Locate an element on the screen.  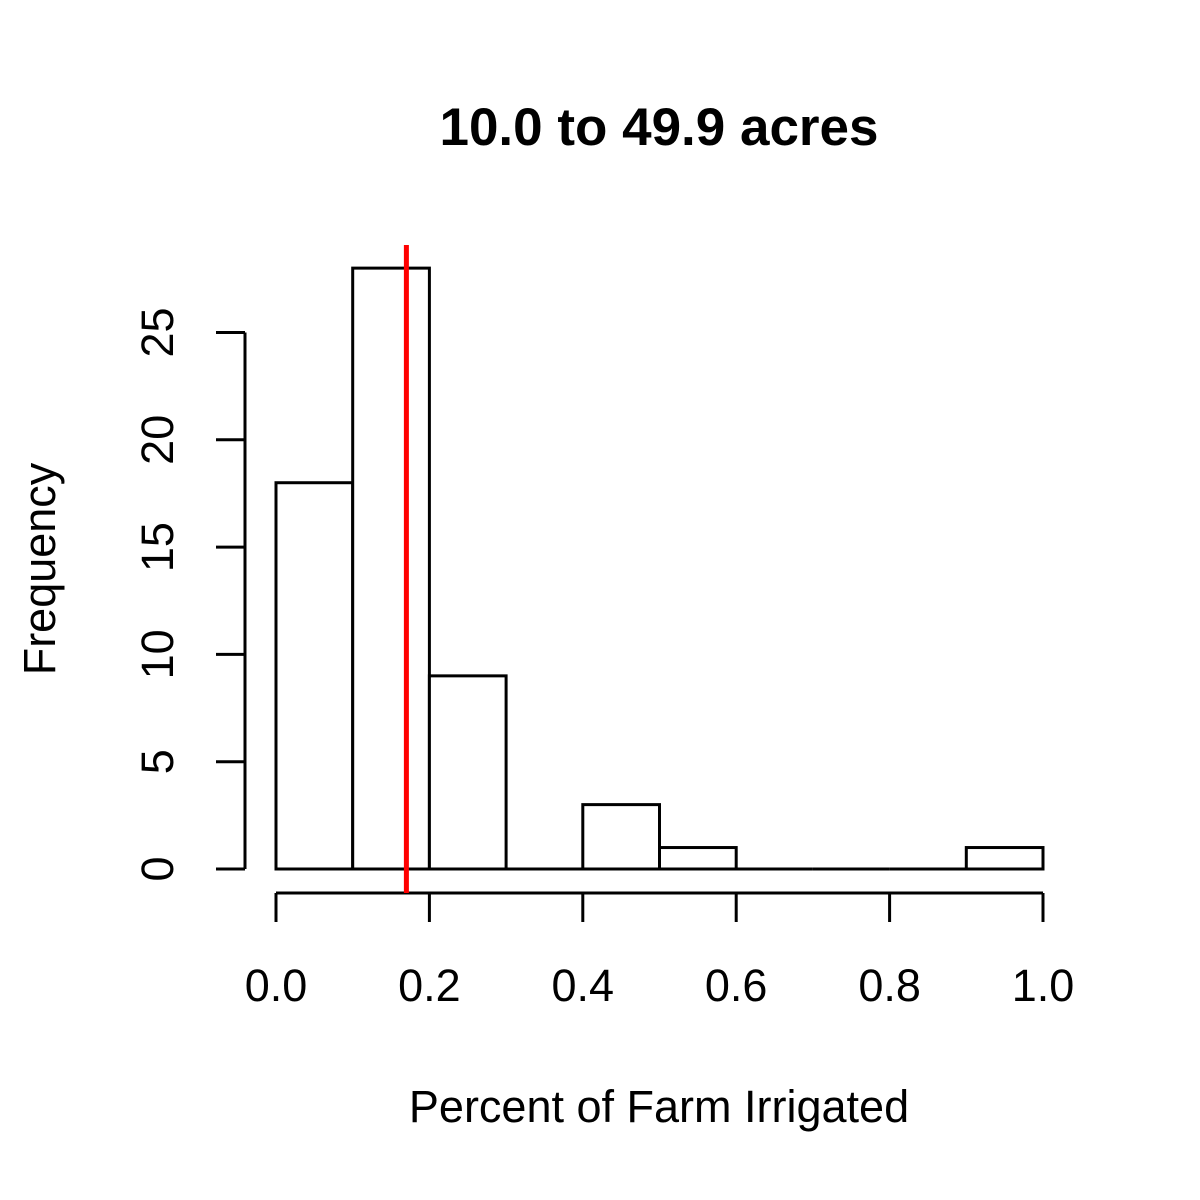
x-tick-label: 1.0 is located at coordinates (1043, 985).